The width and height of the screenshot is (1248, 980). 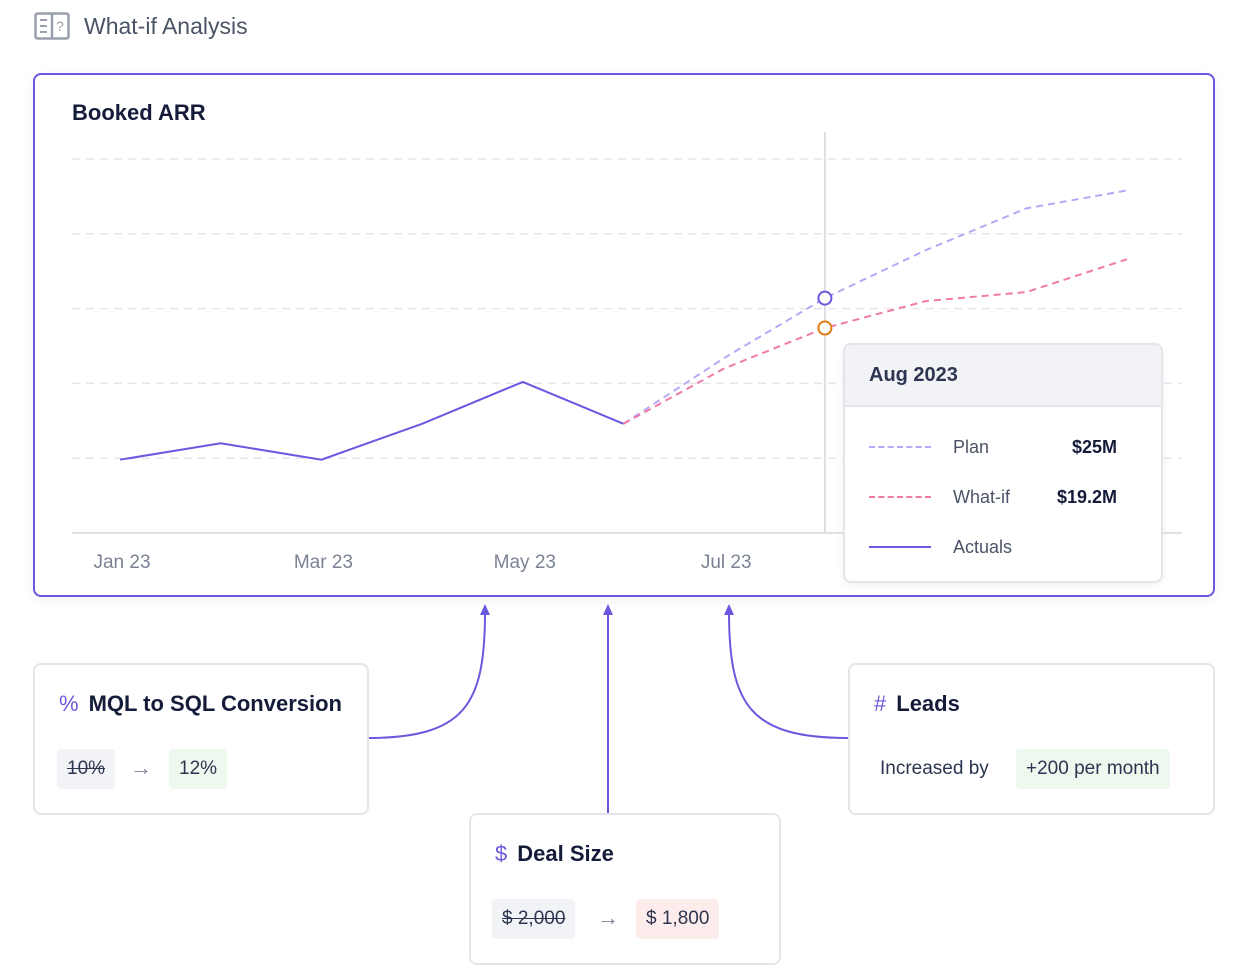 What do you see at coordinates (201, 739) in the screenshot?
I see `driver-card-mql: % MQL to SQL Conversion 10% → 12%` at bounding box center [201, 739].